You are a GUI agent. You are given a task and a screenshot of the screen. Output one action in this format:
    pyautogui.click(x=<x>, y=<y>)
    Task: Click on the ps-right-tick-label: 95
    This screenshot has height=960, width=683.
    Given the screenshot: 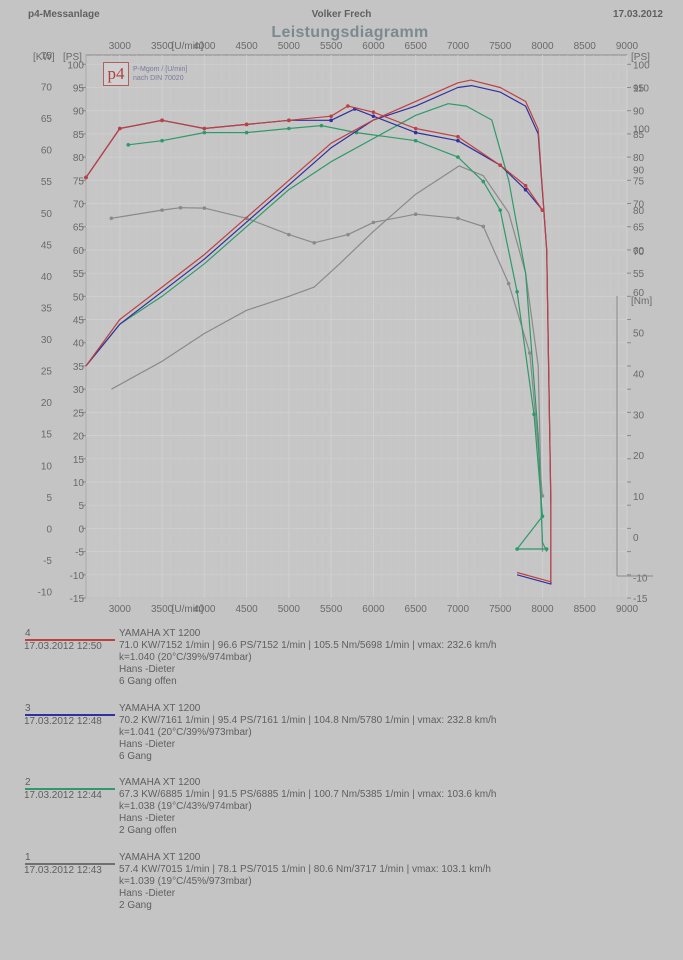 What is the action you would take?
    pyautogui.click(x=639, y=88)
    